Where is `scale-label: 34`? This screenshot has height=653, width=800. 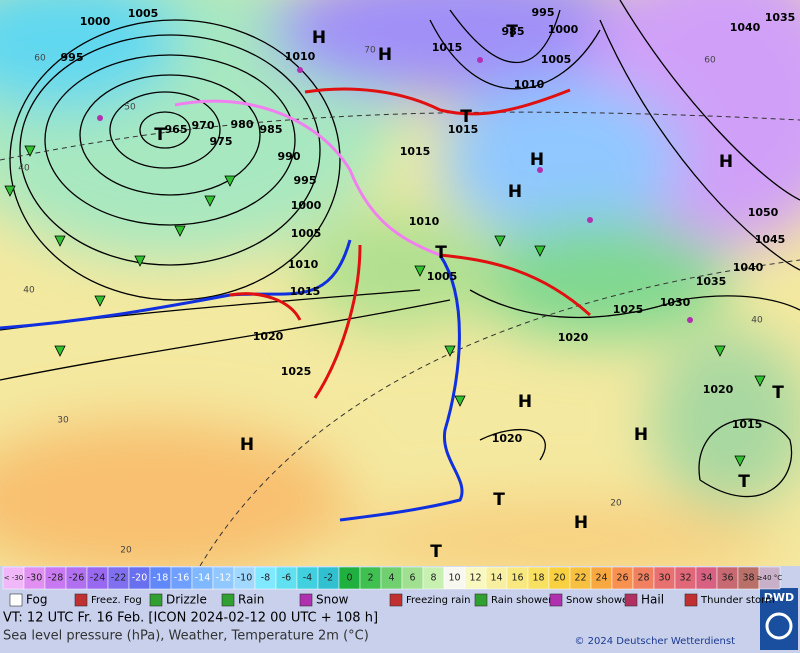
scale-label: 34 is located at coordinates (706, 578).